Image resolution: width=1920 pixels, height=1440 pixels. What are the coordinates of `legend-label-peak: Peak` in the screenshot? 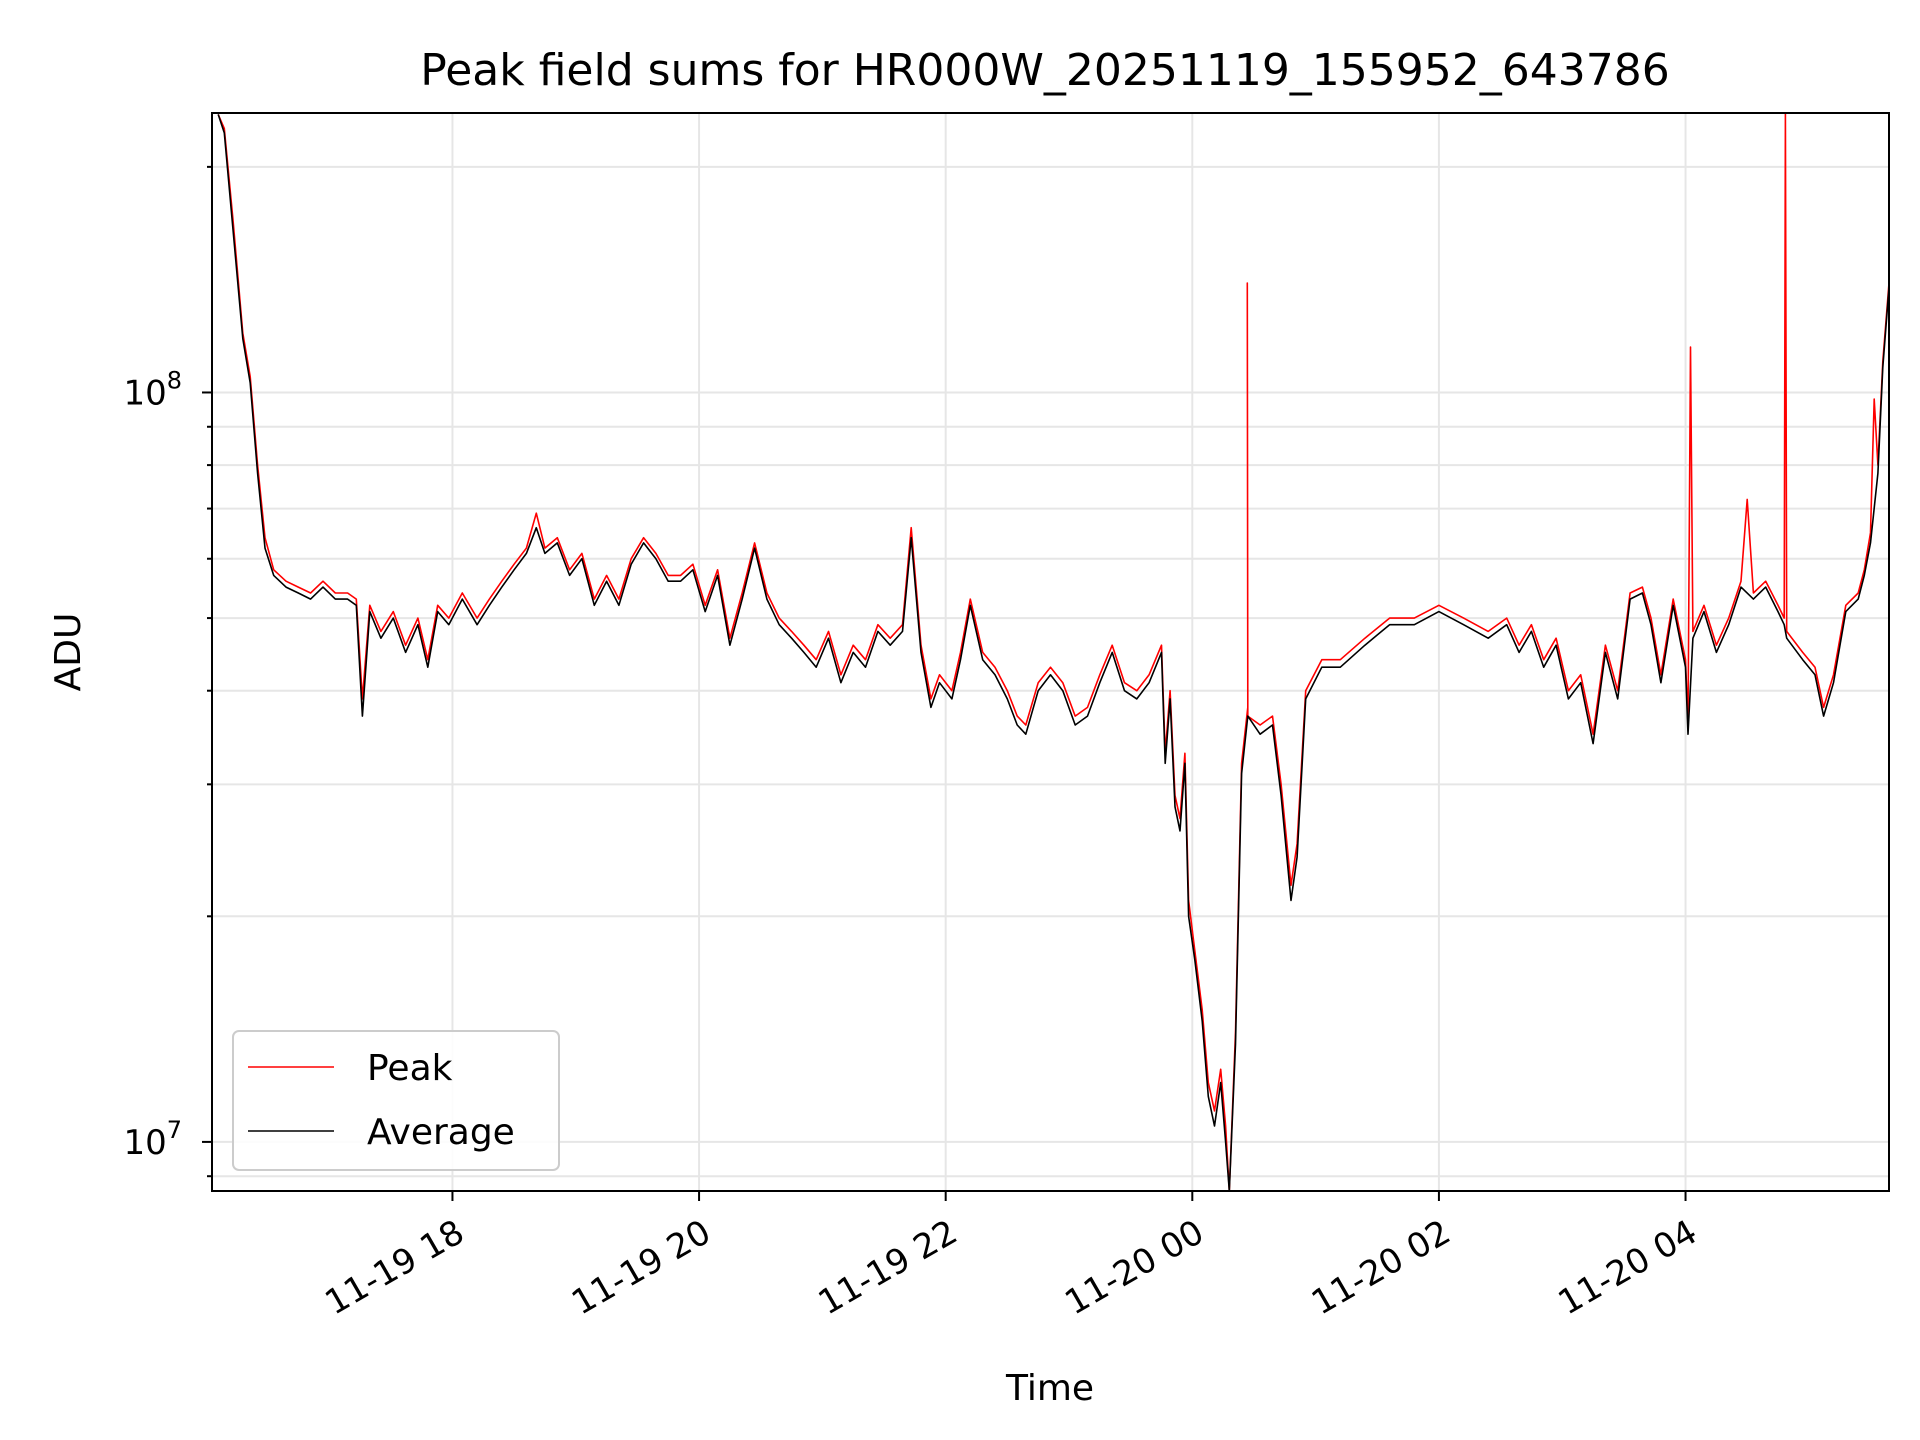 It's located at (410, 1068).